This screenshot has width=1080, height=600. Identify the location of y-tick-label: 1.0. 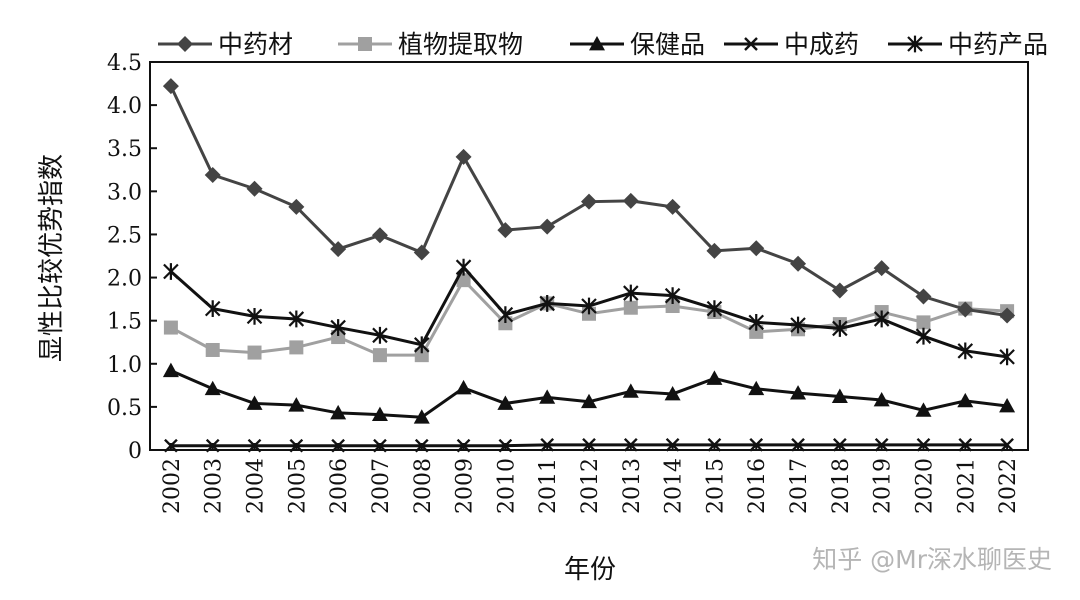
(124, 365).